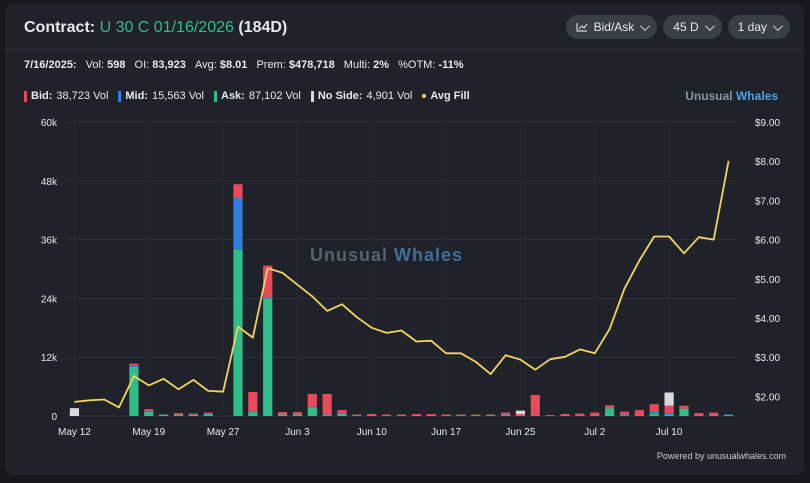  I want to click on brand-part2: Whales, so click(756, 96).